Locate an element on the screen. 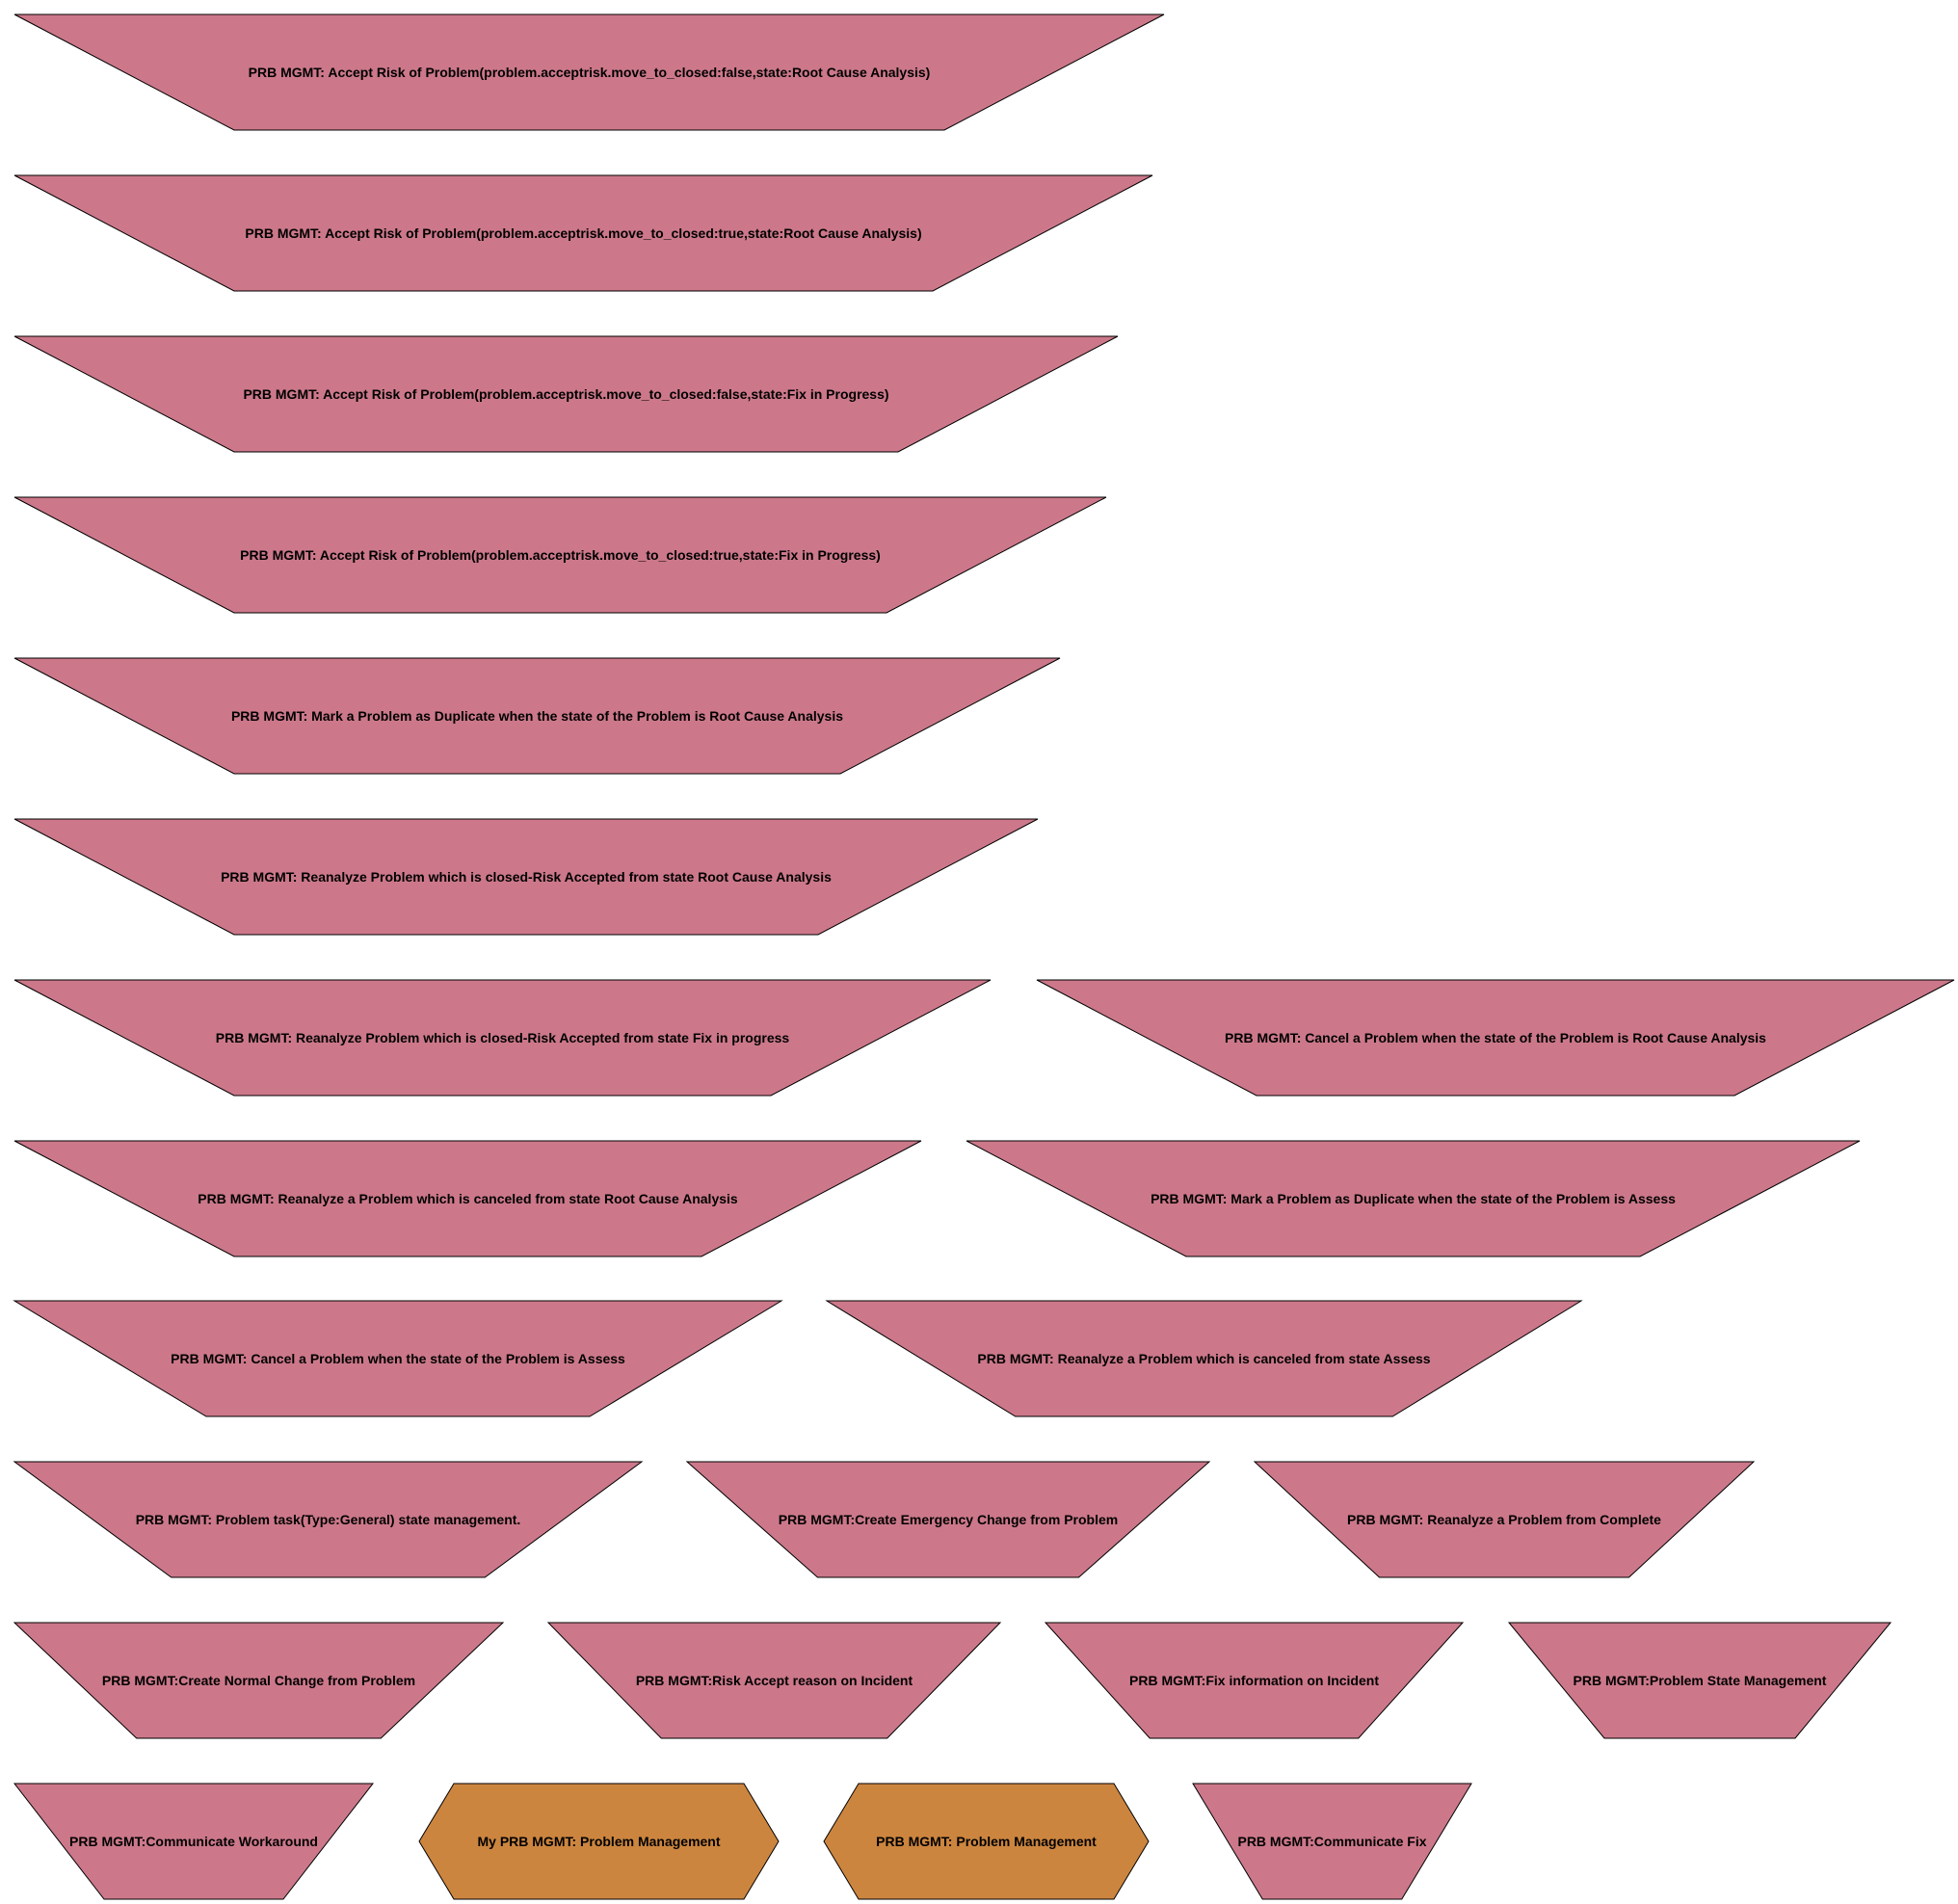 The image size is (1958, 1904). node-label: My PRB MGMT: Problem Management is located at coordinates (598, 1842).